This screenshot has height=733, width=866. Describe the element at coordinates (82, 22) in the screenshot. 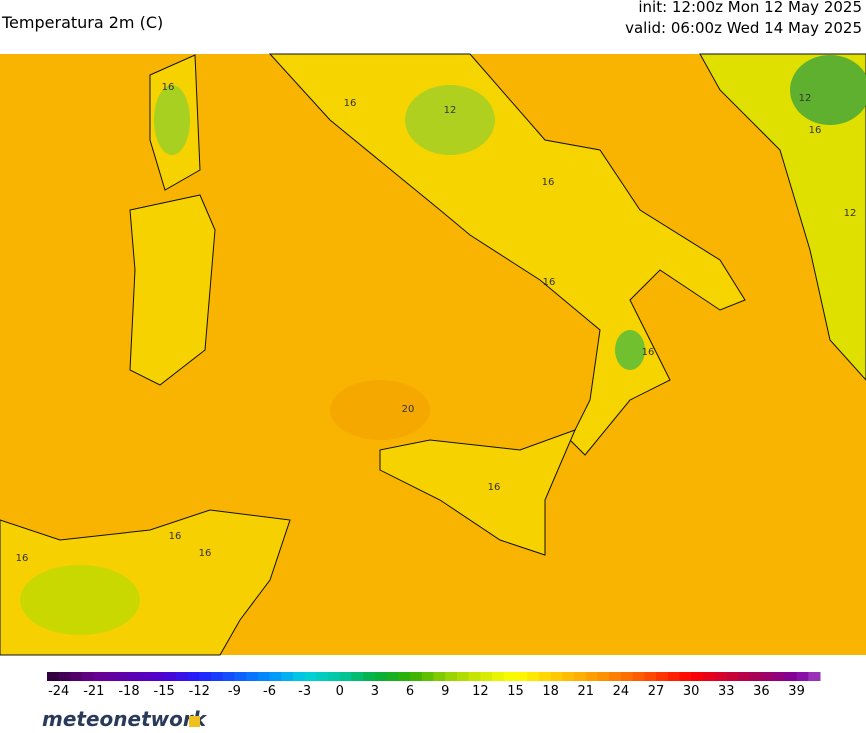

I see `title: Temperatura 2m (C)` at that location.